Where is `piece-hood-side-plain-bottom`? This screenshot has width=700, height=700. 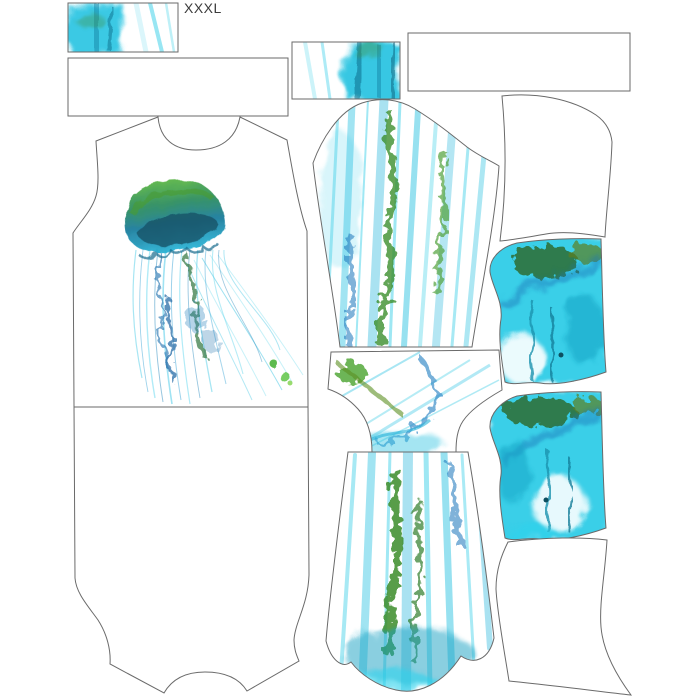 piece-hood-side-plain-bottom is located at coordinates (564, 616).